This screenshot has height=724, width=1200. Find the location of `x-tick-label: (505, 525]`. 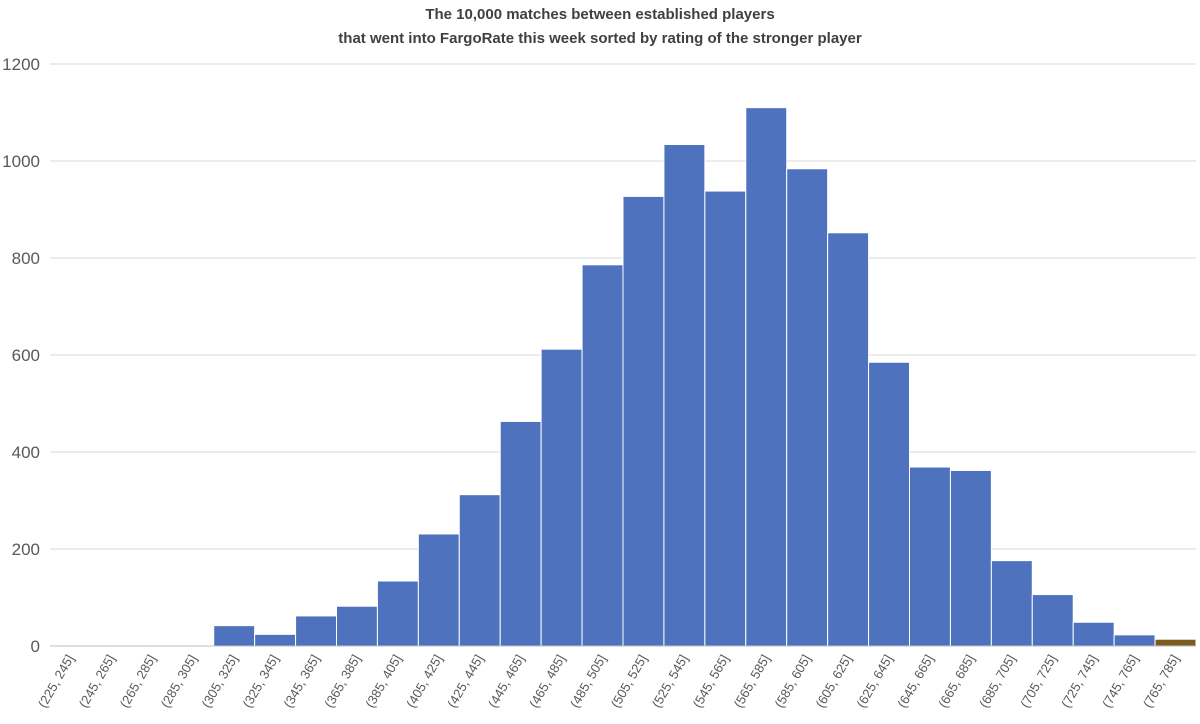

x-tick-label: (505, 525] is located at coordinates (629, 681).